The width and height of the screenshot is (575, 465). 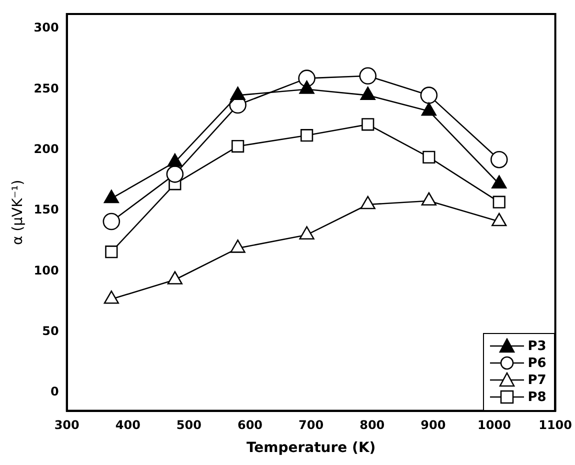 What do you see at coordinates (189, 425) in the screenshot?
I see `x-tick-label: 500` at bounding box center [189, 425].